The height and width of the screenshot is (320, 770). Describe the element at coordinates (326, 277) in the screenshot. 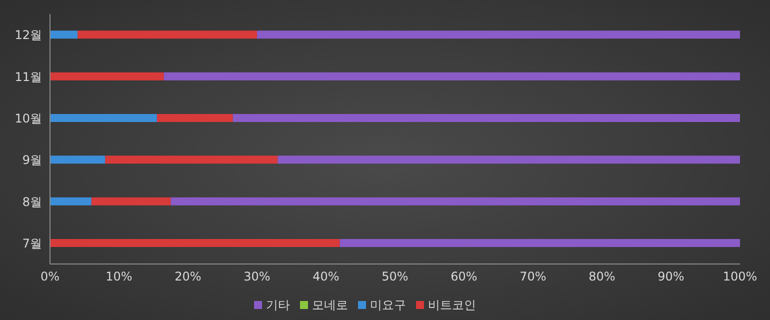

I see `x-tick-label: 40%` at that location.